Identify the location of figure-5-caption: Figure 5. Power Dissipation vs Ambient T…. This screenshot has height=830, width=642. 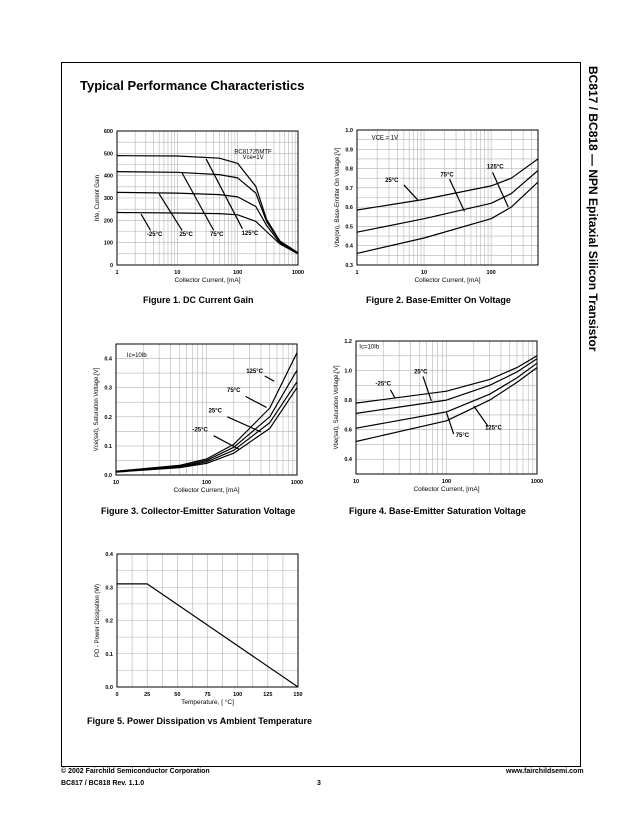
(200, 721).